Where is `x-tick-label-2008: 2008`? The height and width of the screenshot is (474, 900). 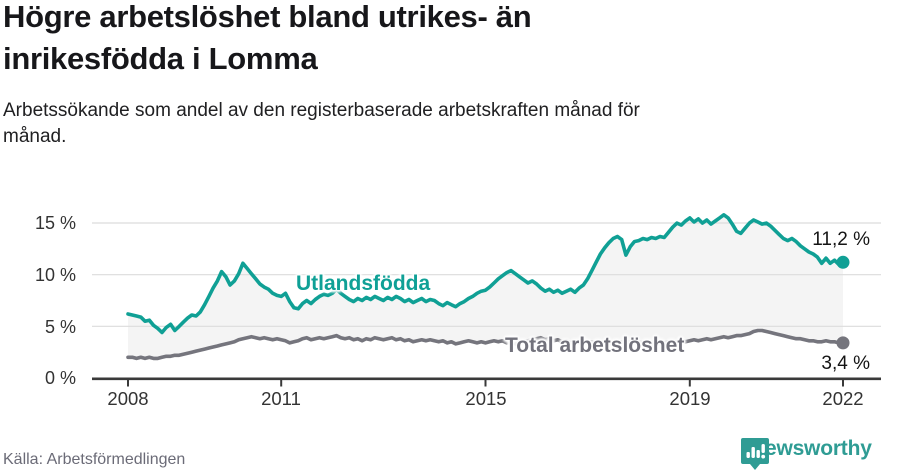
x-tick-label-2008: 2008 is located at coordinates (128, 398).